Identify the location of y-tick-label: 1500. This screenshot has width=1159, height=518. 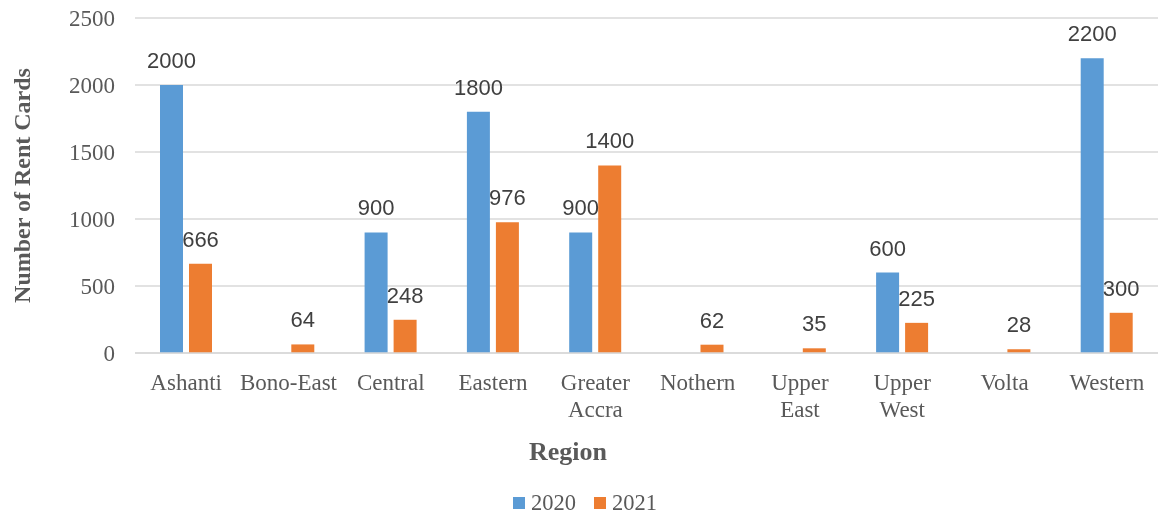
(92, 153).